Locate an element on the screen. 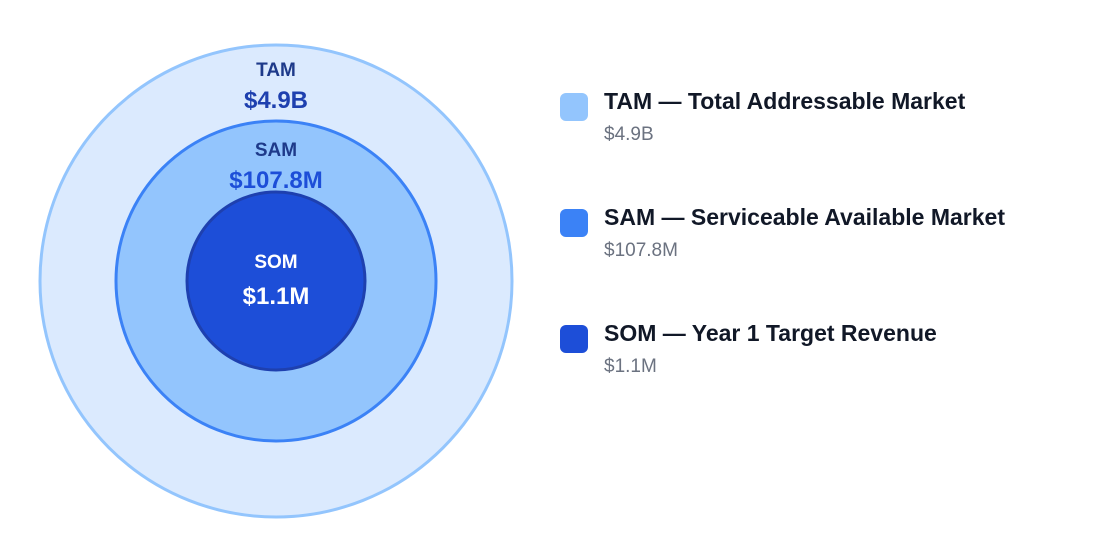 Image resolution: width=1120 pixels, height=560 pixels. tam-circle-value: $4.9B is located at coordinates (276, 100).